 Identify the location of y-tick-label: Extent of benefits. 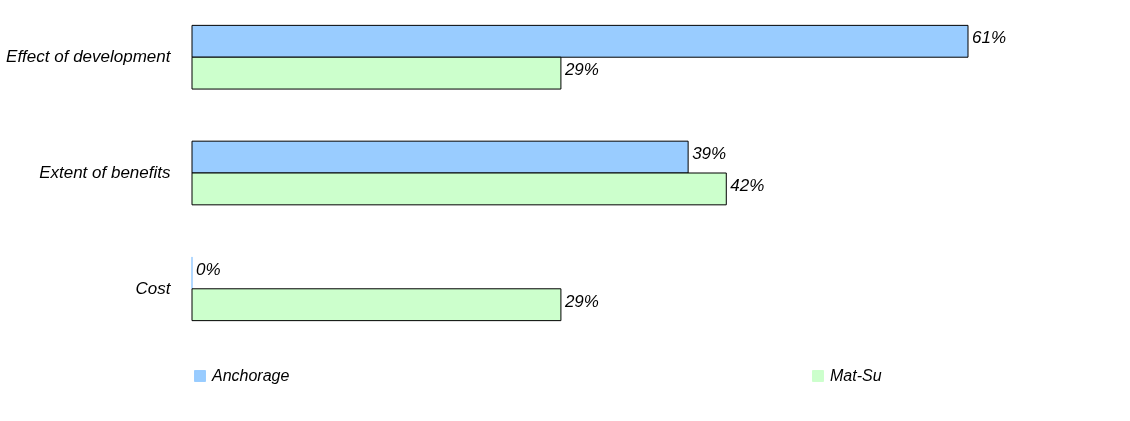
(105, 172).